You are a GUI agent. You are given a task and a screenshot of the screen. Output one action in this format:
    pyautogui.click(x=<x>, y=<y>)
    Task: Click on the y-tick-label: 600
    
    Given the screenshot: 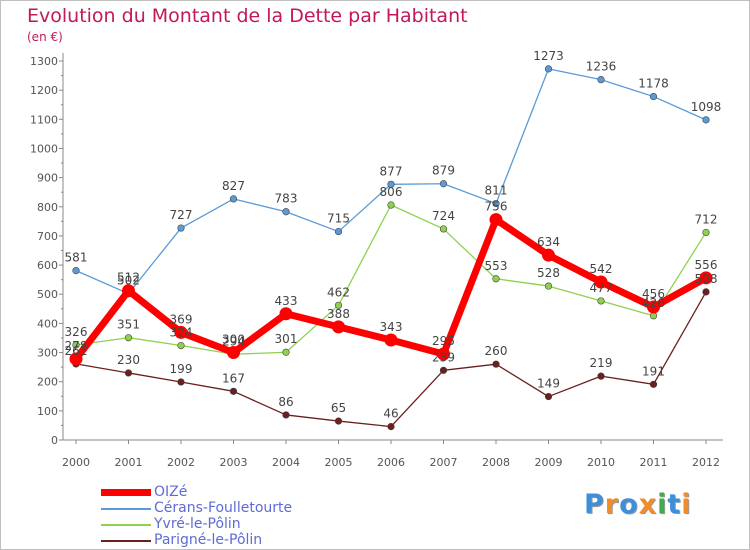 What is the action you would take?
    pyautogui.click(x=47, y=265)
    